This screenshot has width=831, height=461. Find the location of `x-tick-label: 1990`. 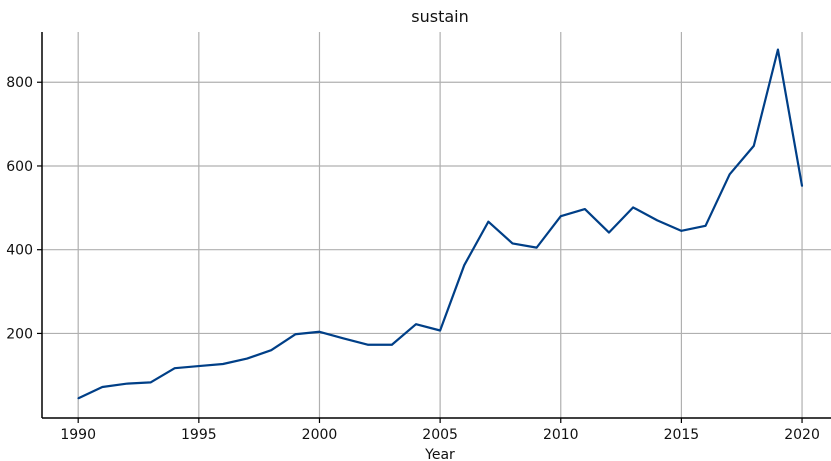

x-tick-label: 1990 is located at coordinates (78, 435).